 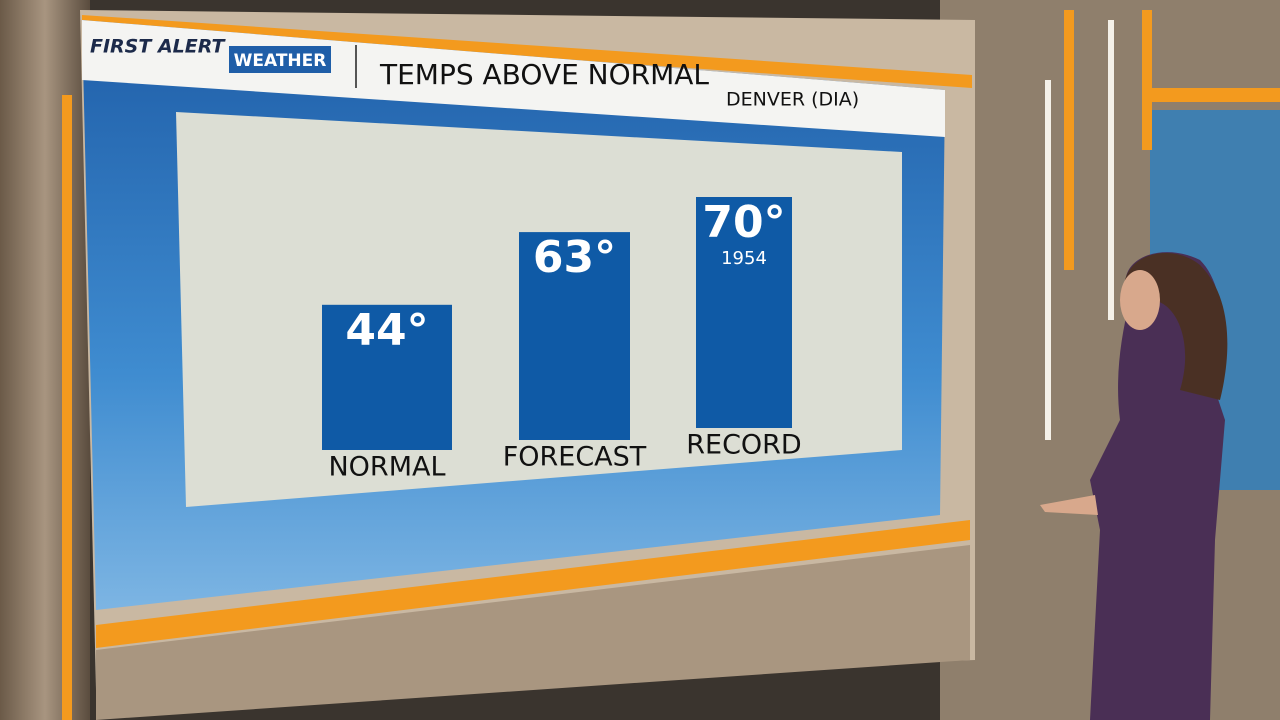 I want to click on value-label: 44°, so click(x=386, y=330).